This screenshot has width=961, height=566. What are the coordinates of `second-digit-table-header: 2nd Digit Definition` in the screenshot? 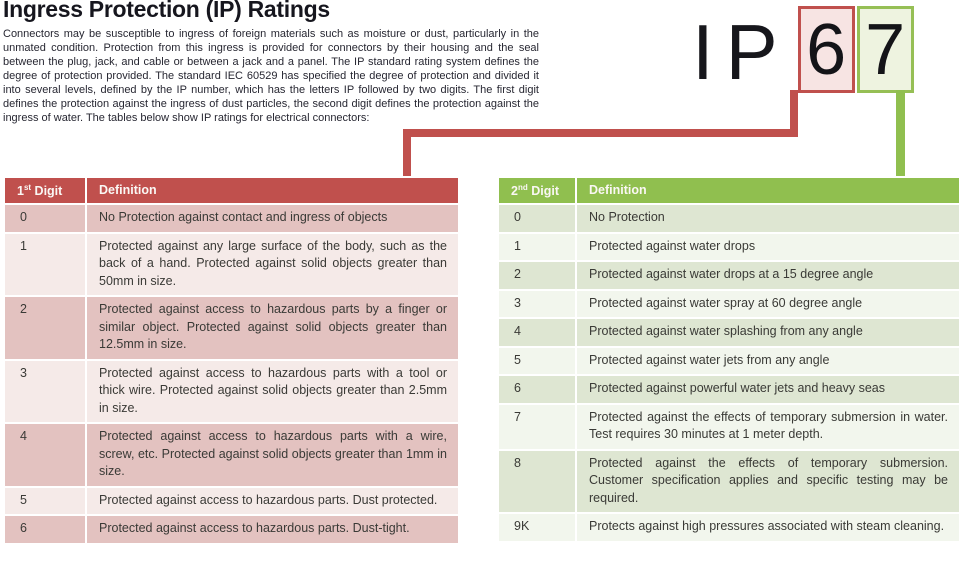 It's located at (729, 190).